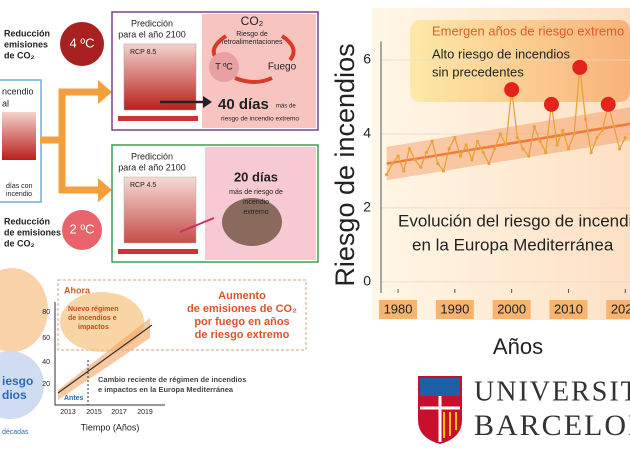 Image resolution: width=630 pixels, height=461 pixels. Describe the element at coordinates (367, 133) in the screenshot. I see `y-tick-label: 4` at that location.